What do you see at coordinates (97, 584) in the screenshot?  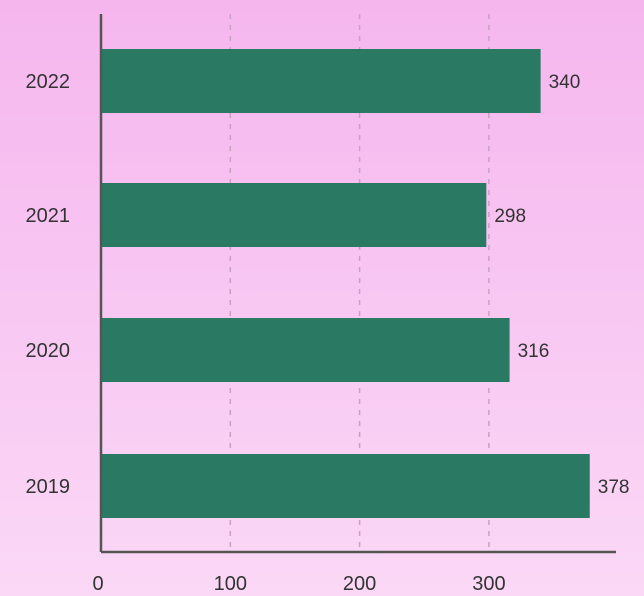 I see `x-tick-label-0: 0` at bounding box center [97, 584].